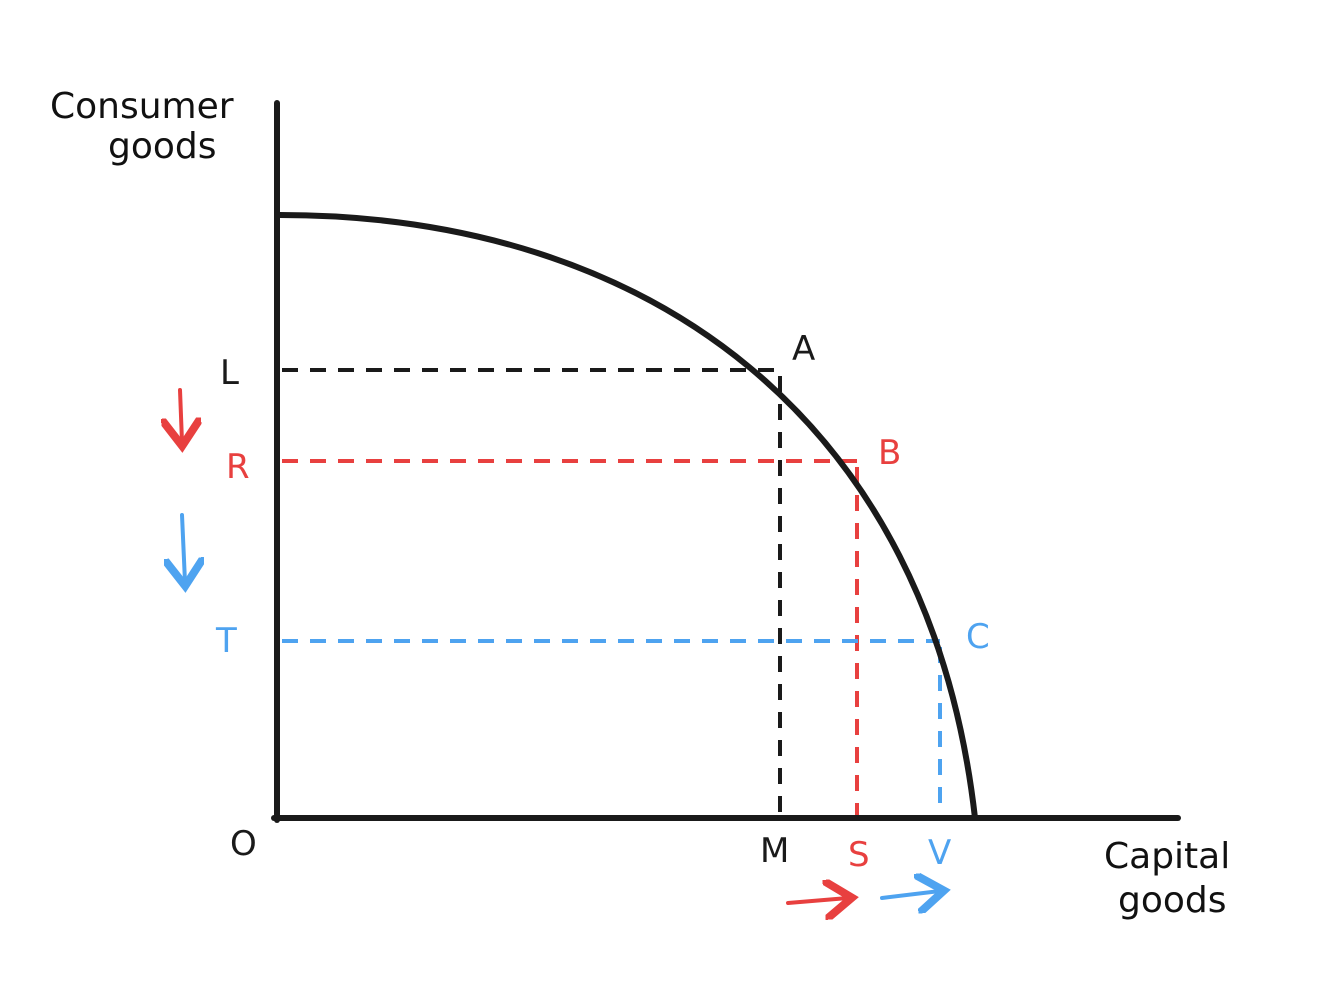  I want to click on y-axis-label-2: goods, so click(162, 146).